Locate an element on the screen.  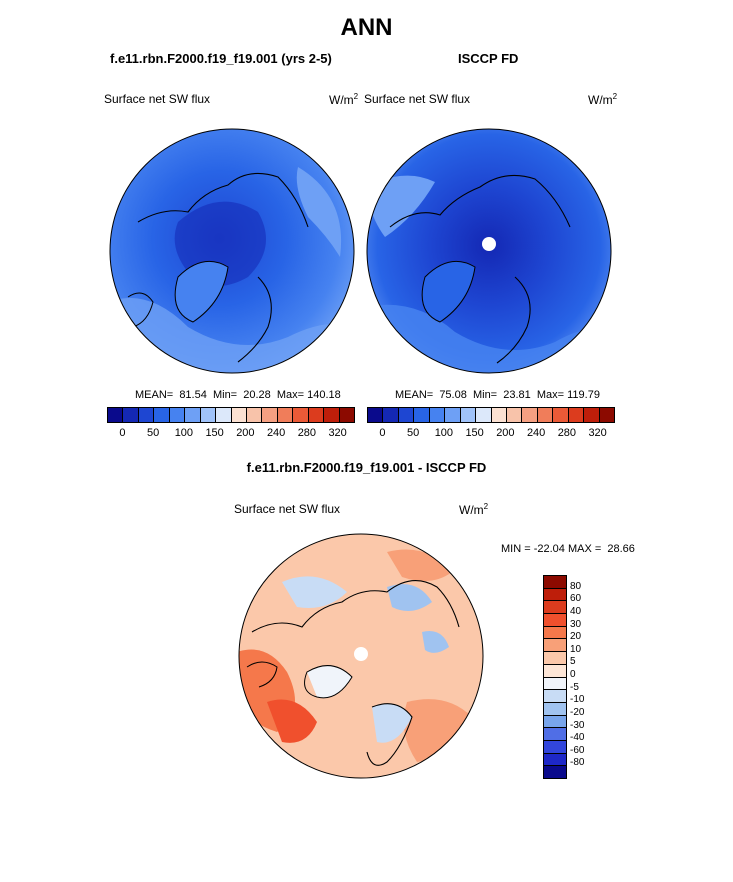
colorbar-tick-label: -80 is located at coordinates (577, 763).